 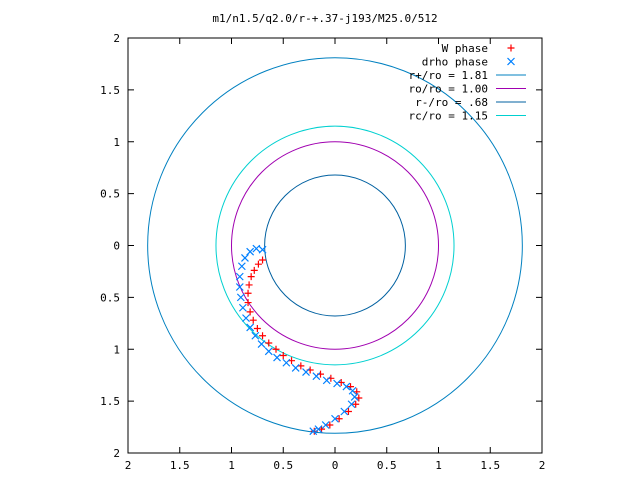 What do you see at coordinates (180, 465) in the screenshot?
I see `x-tick-label-1: 1.5` at bounding box center [180, 465].